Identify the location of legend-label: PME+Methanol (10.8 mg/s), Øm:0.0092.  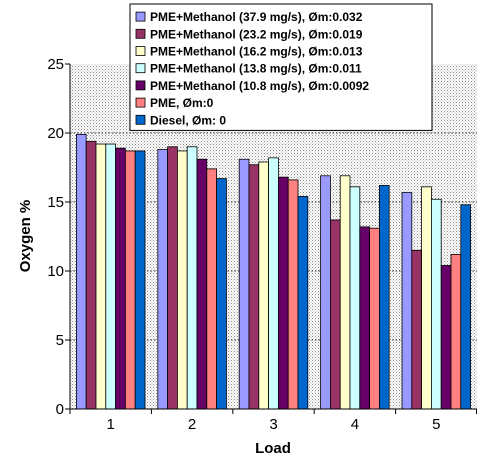
(259, 86).